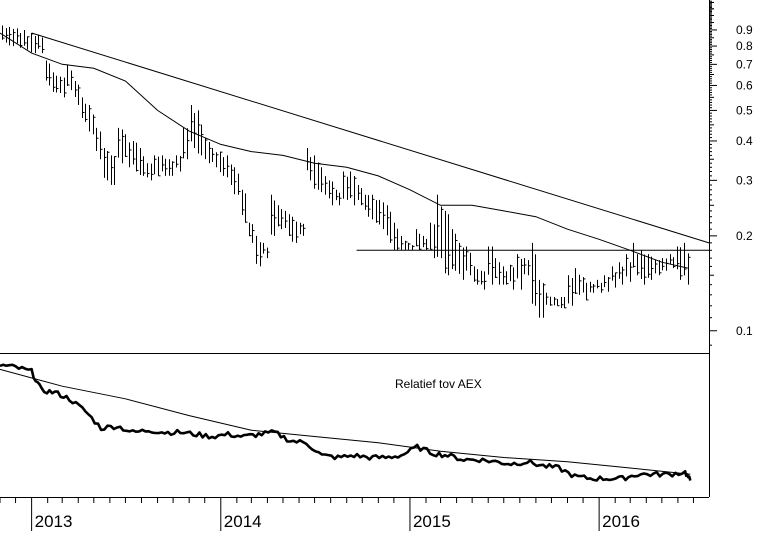 This screenshot has width=760, height=536. Describe the element at coordinates (744, 30) in the screenshot. I see `y-tick-label: 0.9` at that location.